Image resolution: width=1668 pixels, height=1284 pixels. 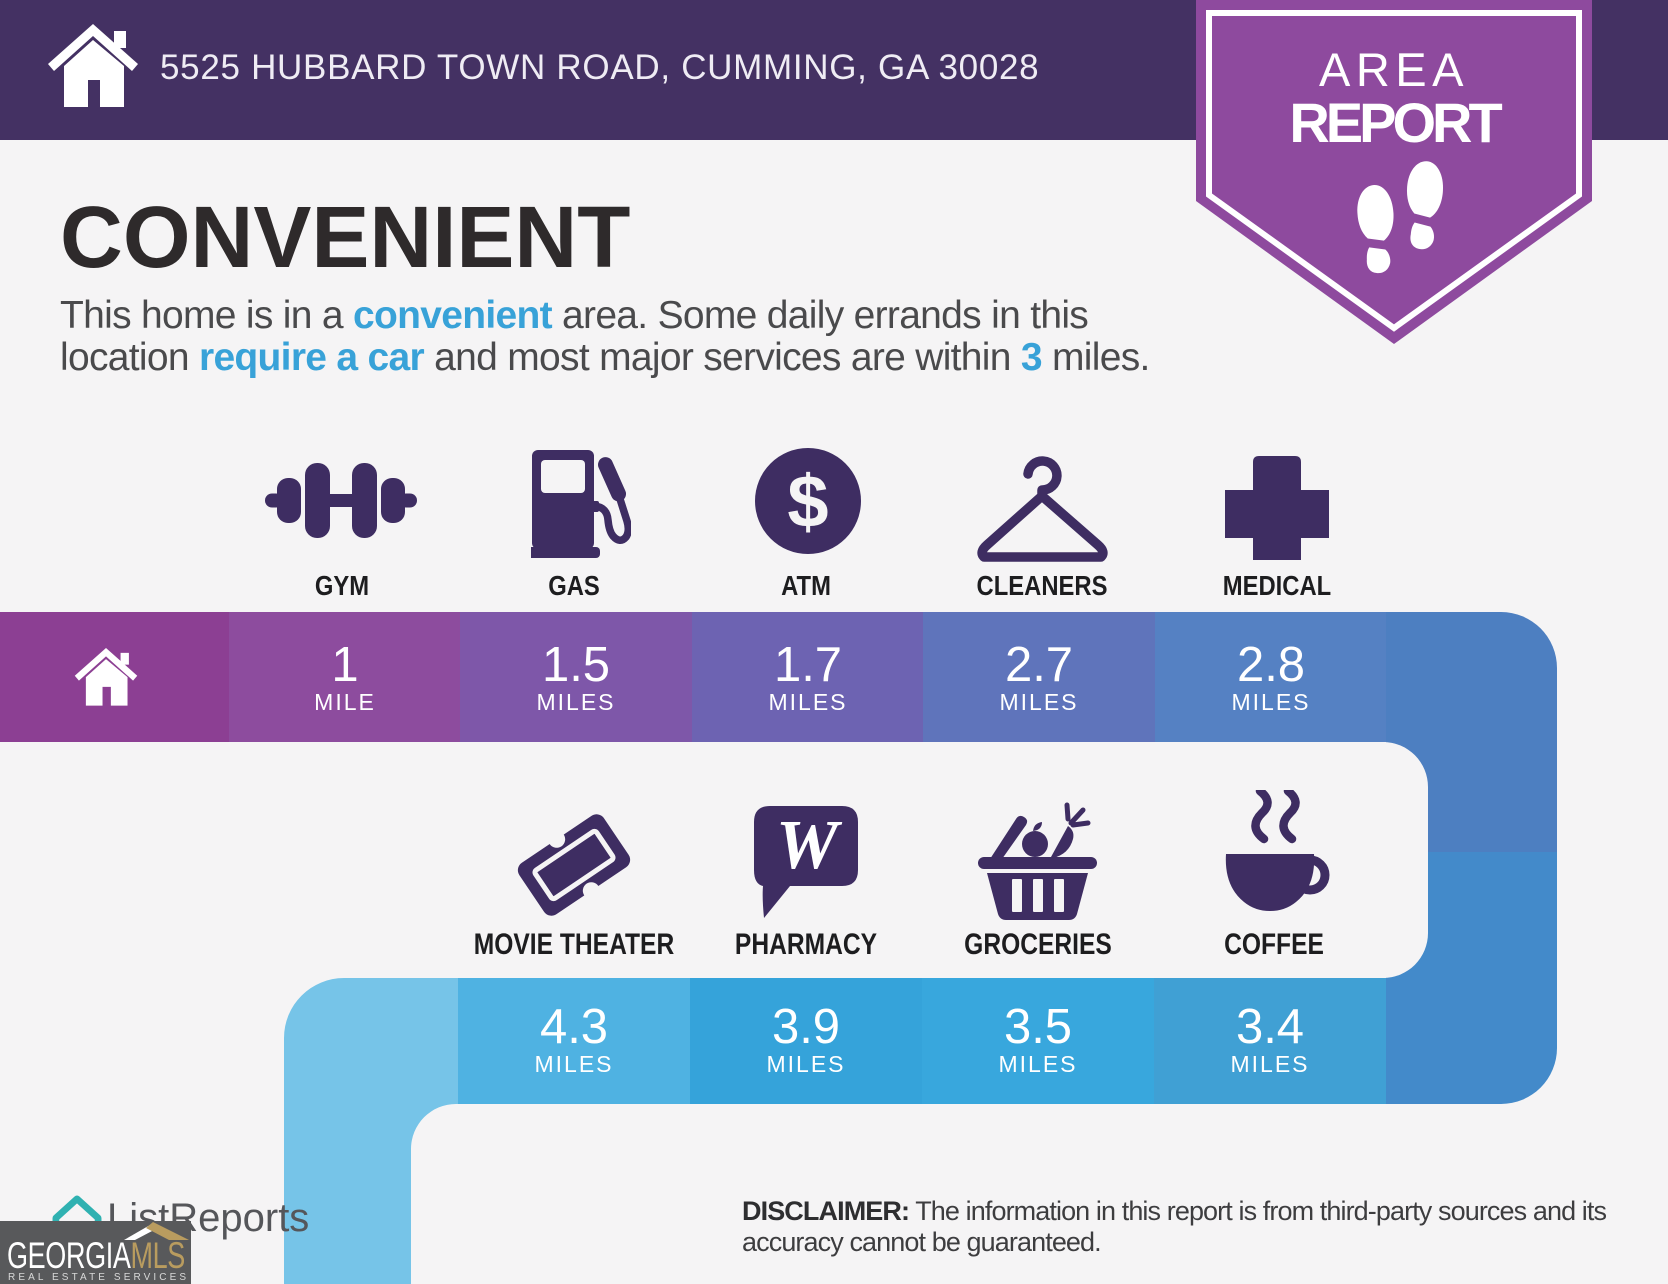 What do you see at coordinates (1395, 122) in the screenshot?
I see `svg-text: REPORT` at bounding box center [1395, 122].